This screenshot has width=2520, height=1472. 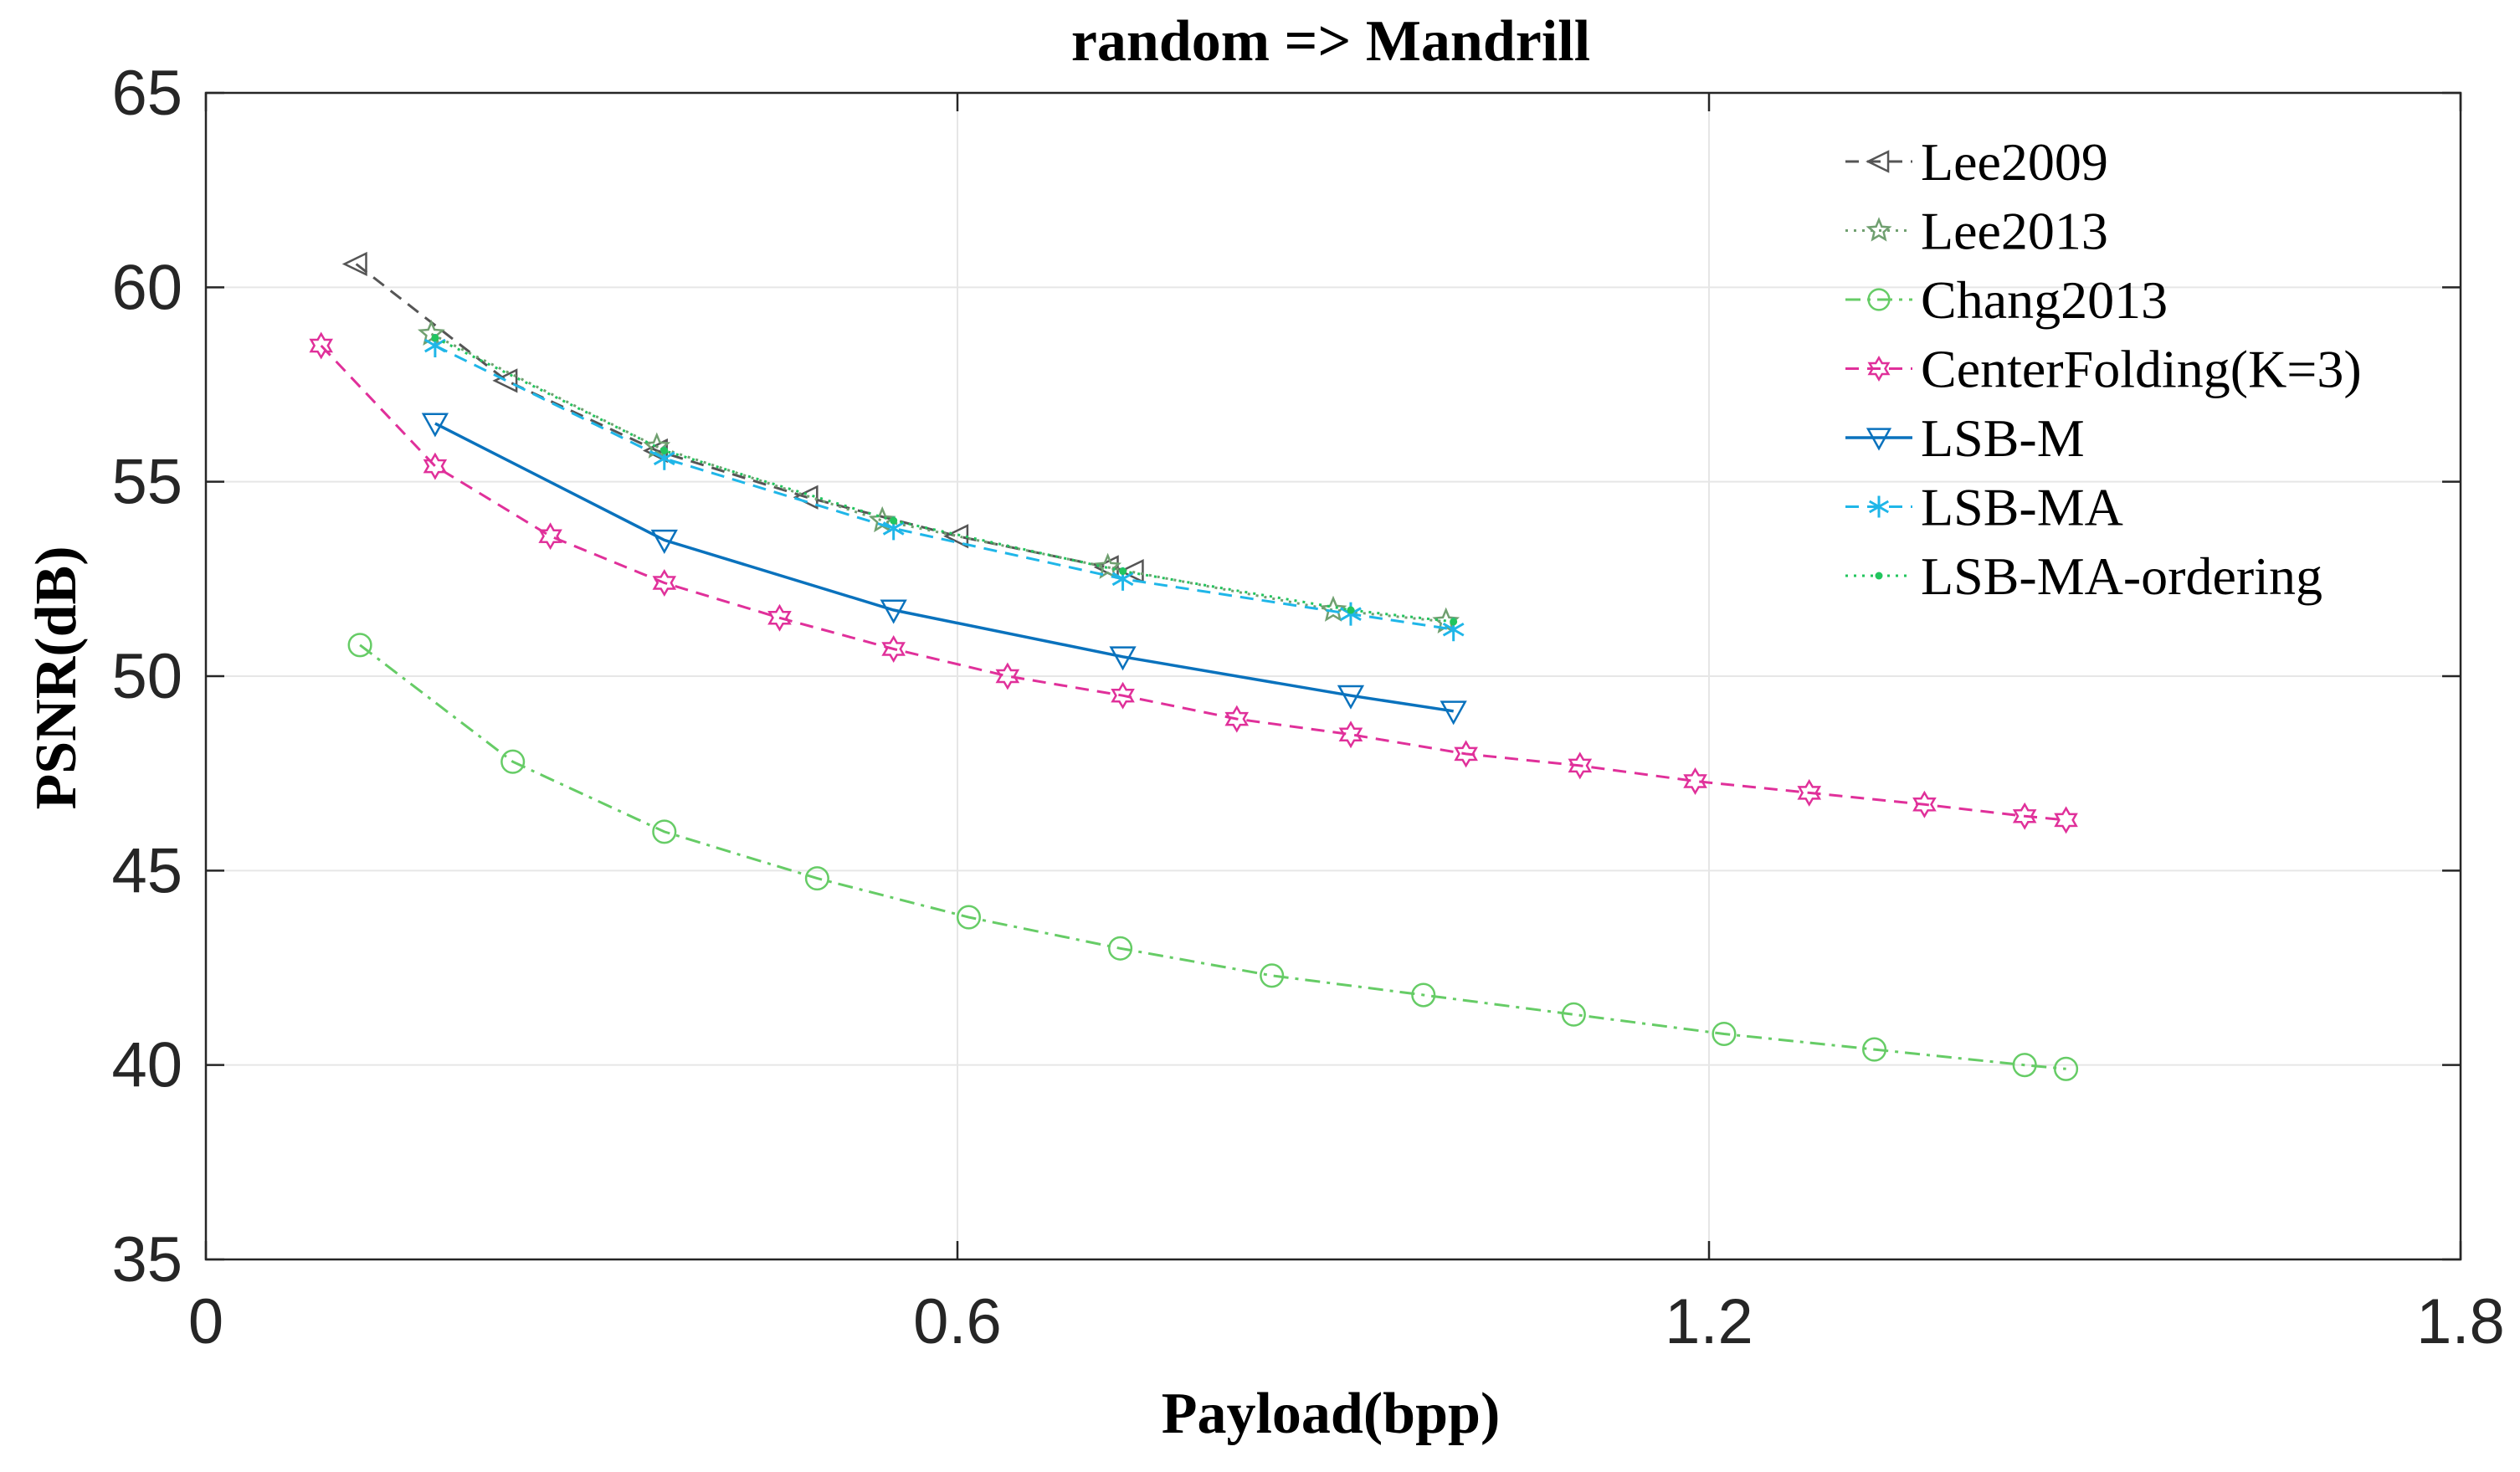 I want to click on legend-item: Lee2009, so click(x=1976, y=162).